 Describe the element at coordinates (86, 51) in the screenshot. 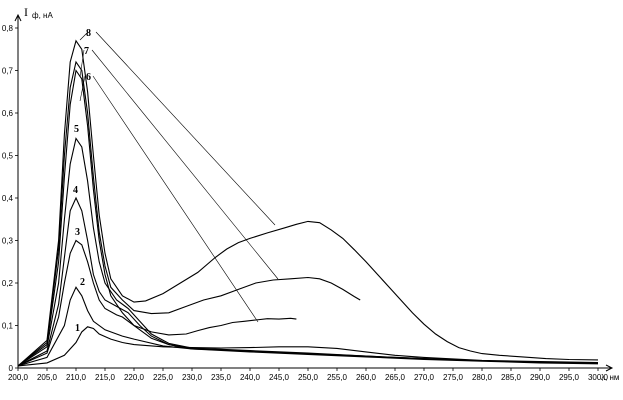

I see `curve-label-7: 7` at that location.